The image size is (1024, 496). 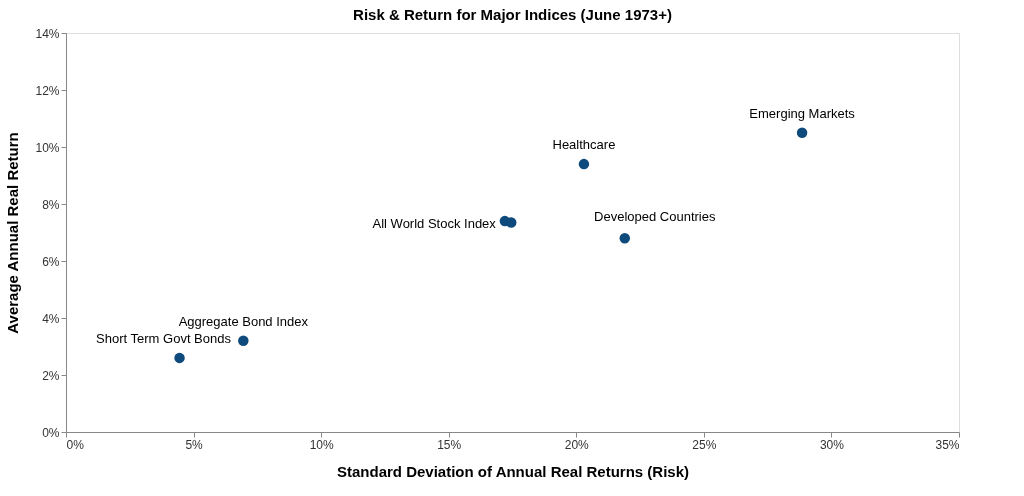 What do you see at coordinates (194, 444) in the screenshot?
I see `x-tick-label: 5%` at bounding box center [194, 444].